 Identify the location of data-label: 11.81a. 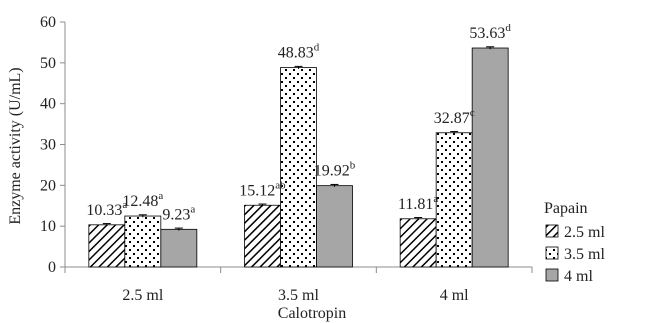
(418, 203).